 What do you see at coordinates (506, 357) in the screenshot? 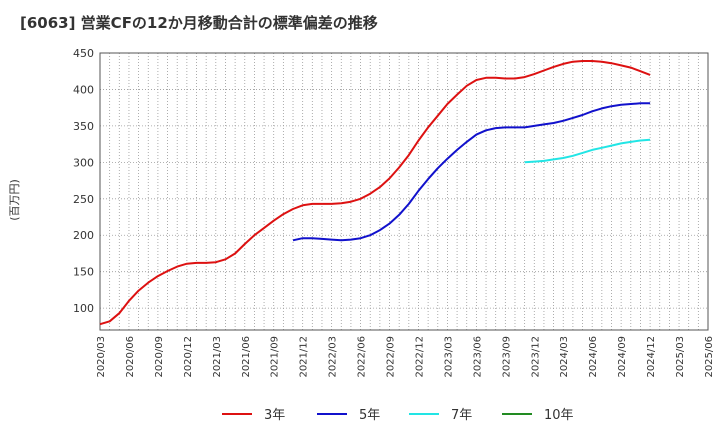
I see `x-tick-label: 2023/09` at bounding box center [506, 357].